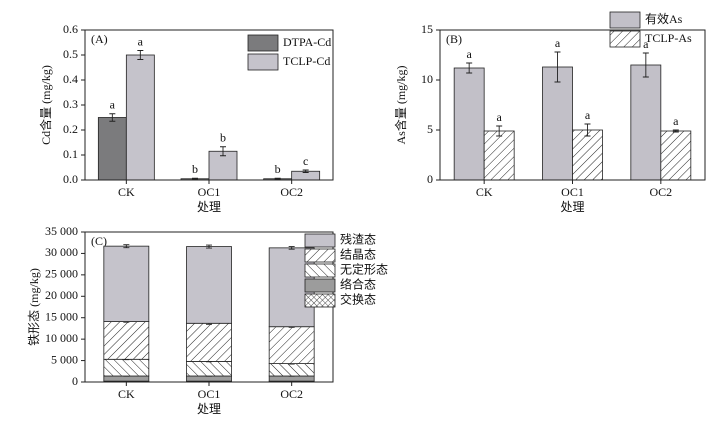 This screenshot has width=727, height=421. I want to click on y-tick-label: 0.6, so click(70, 29).